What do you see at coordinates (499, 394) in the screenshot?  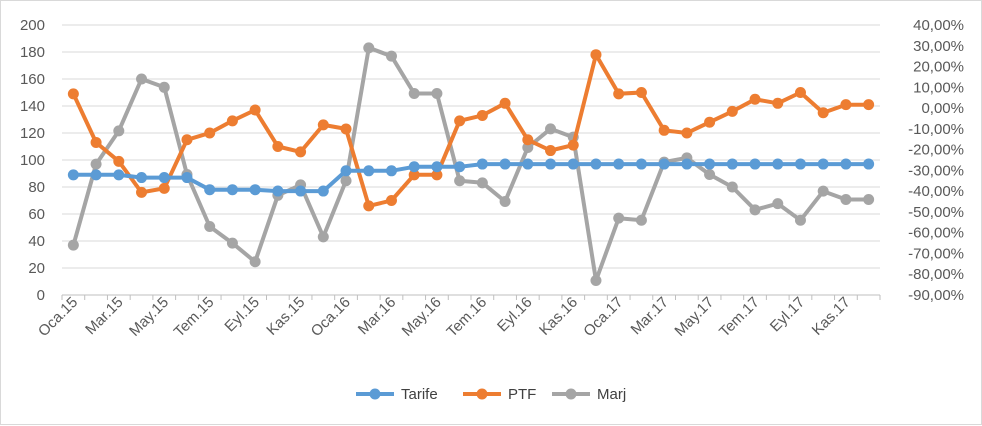 I see `legend-item-ptf: PTF` at bounding box center [499, 394].